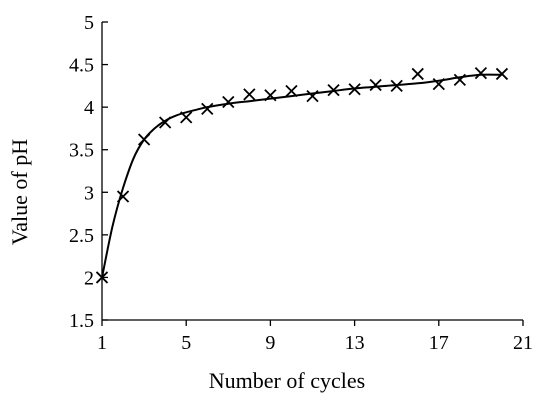 The height and width of the screenshot is (402, 550). Describe the element at coordinates (287, 380) in the screenshot. I see `x-axis-title: Number of cycles` at that location.